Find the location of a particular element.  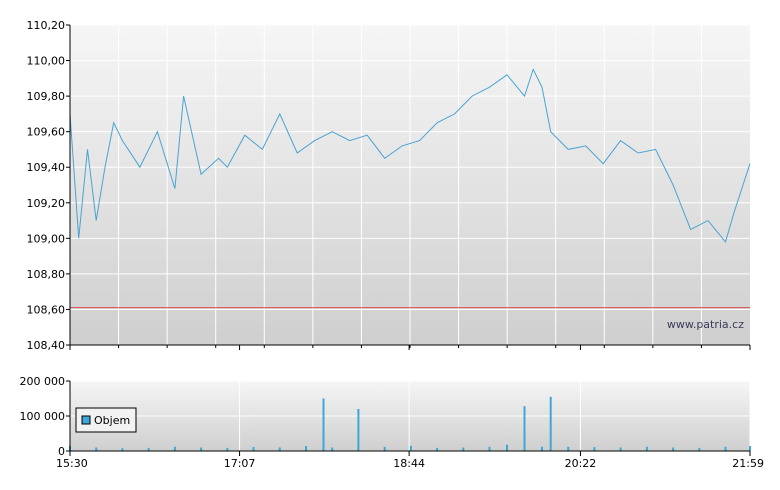

volume-x-axis-ticks: 15:30 17:07 18:44 20:22 21:59 is located at coordinates (410, 460).